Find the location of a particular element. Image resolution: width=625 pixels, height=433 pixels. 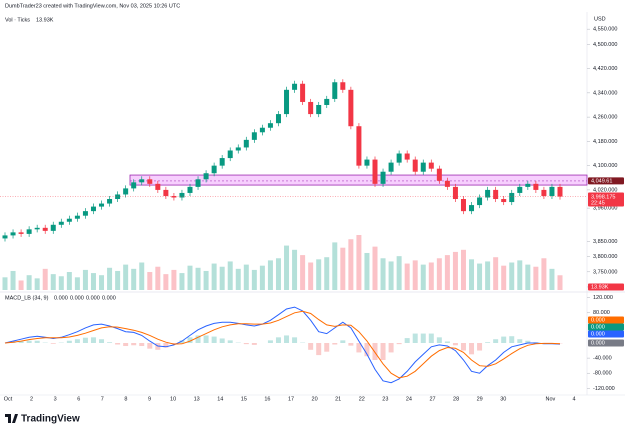

macd-legend-value: 0.000 is located at coordinates (109, 298).